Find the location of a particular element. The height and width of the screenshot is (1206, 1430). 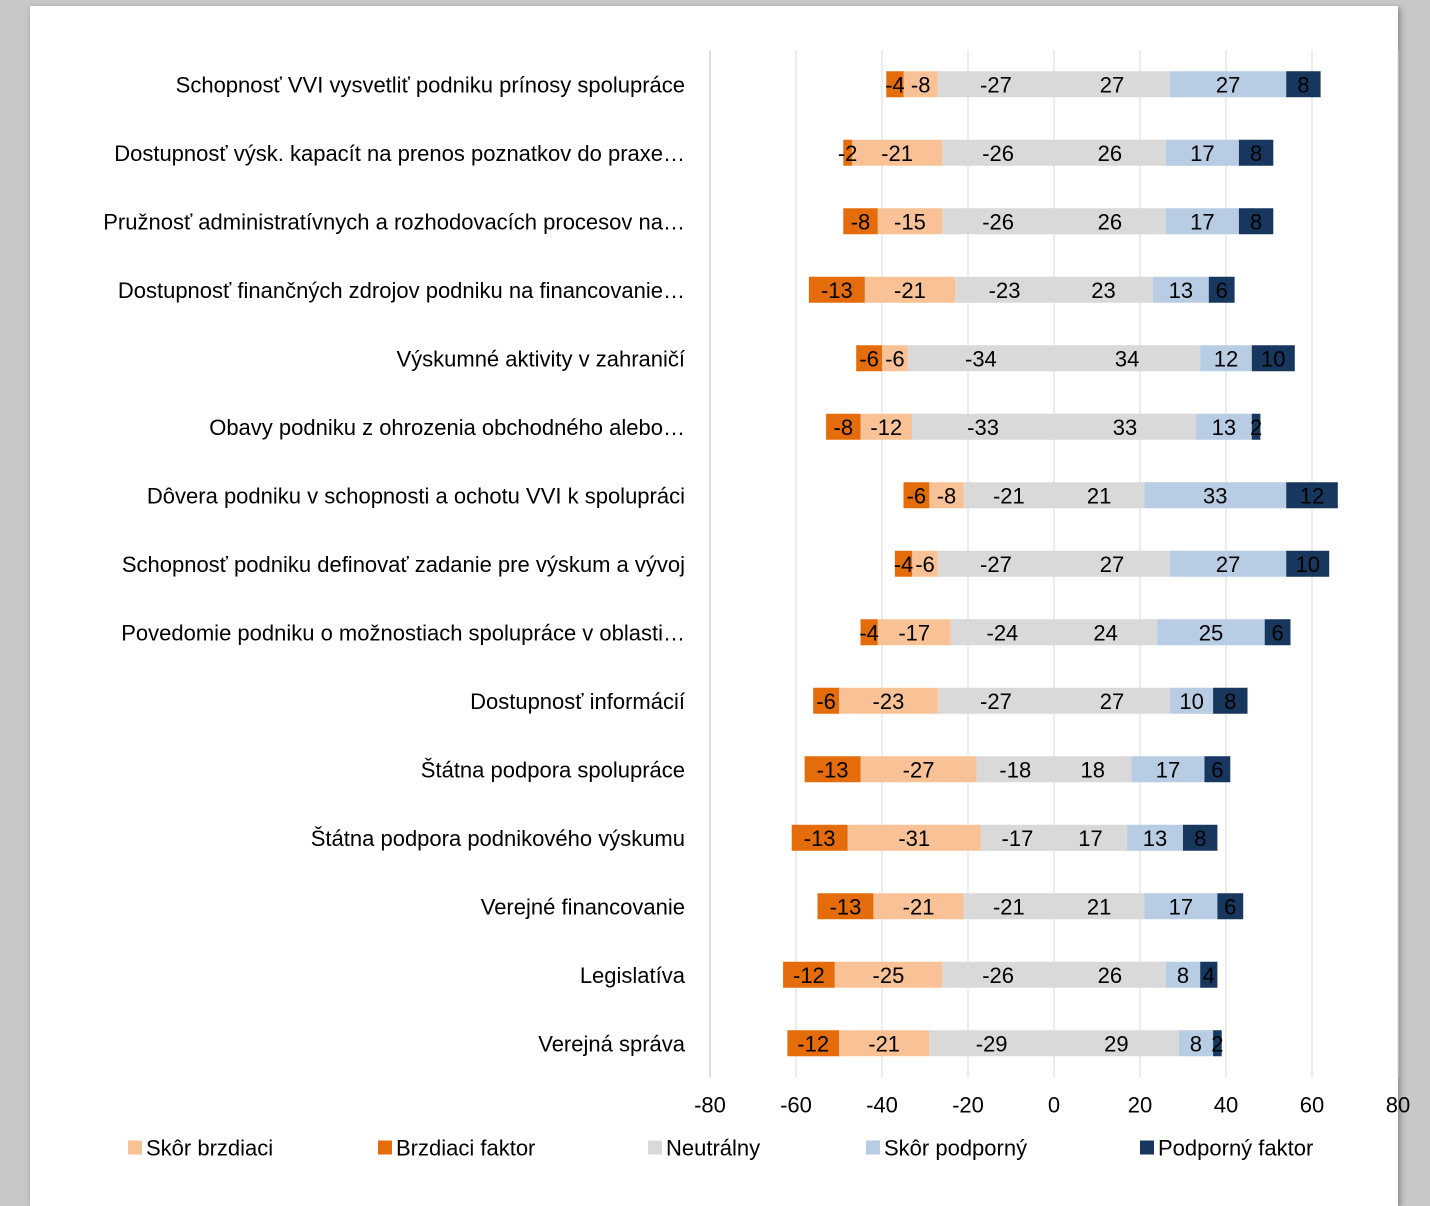

data-label: 33 is located at coordinates (1215, 495).